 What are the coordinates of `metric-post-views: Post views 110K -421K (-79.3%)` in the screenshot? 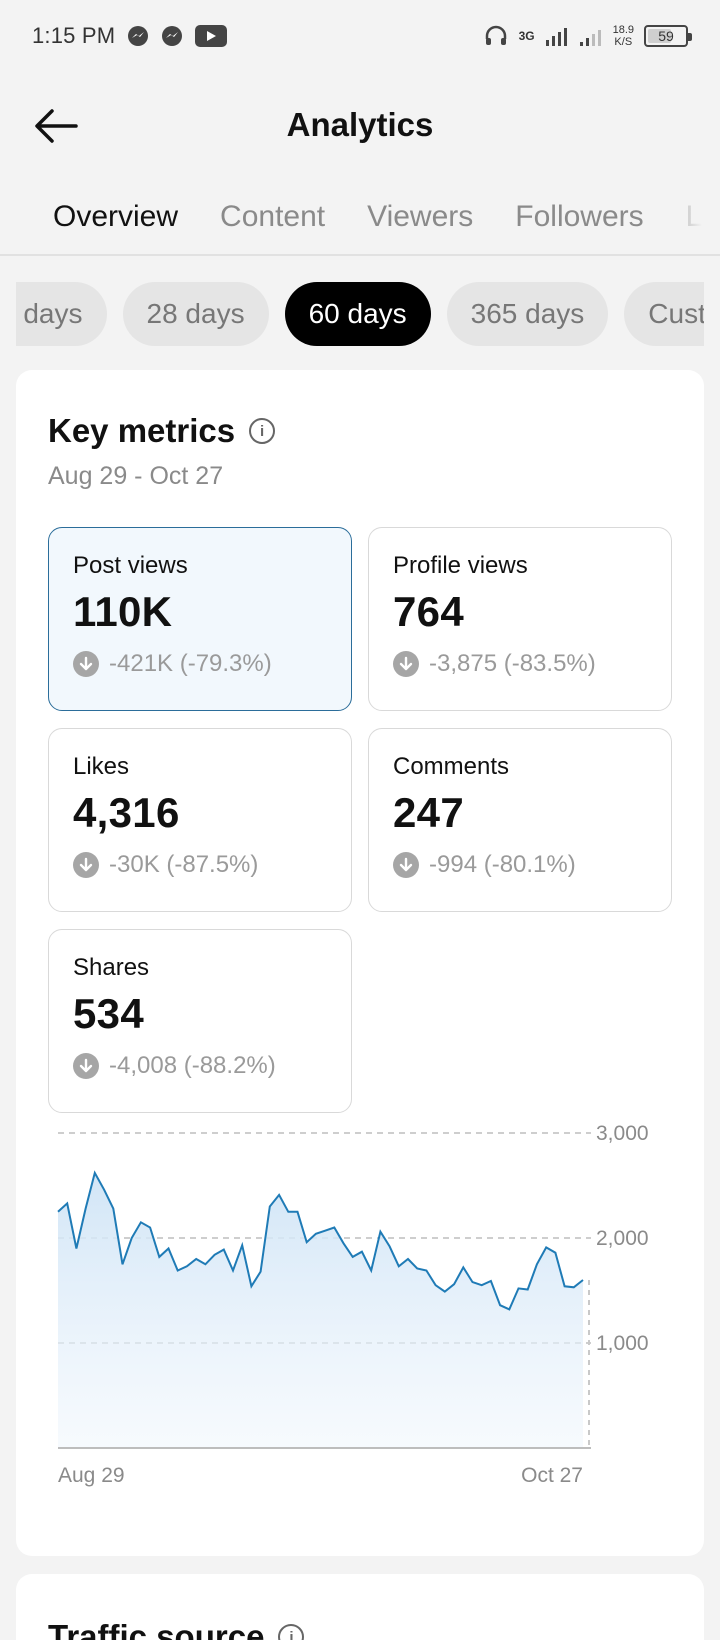 It's located at (200, 619).